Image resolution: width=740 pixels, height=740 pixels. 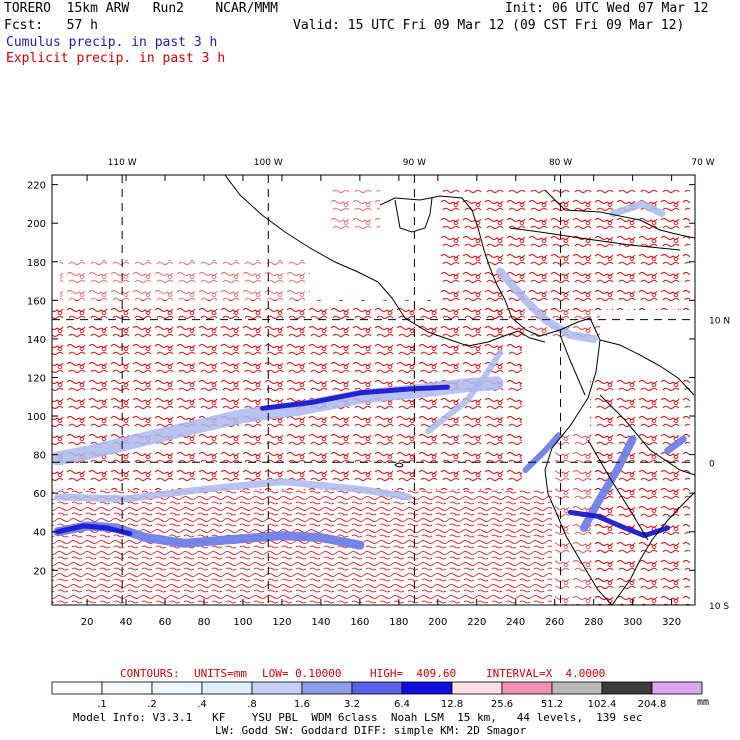 What do you see at coordinates (39, 571) in the screenshot?
I see `y-tick-label-20: 20` at bounding box center [39, 571].